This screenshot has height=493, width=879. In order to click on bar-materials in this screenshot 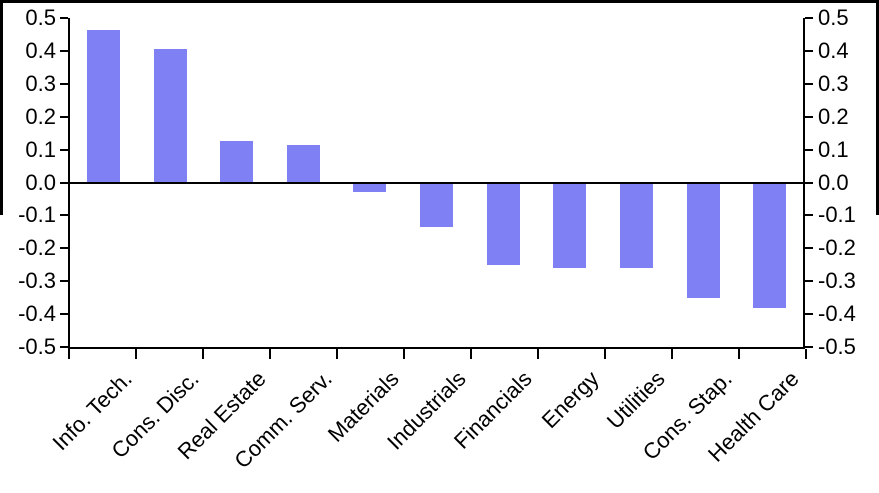, I will do `click(370, 187)`.